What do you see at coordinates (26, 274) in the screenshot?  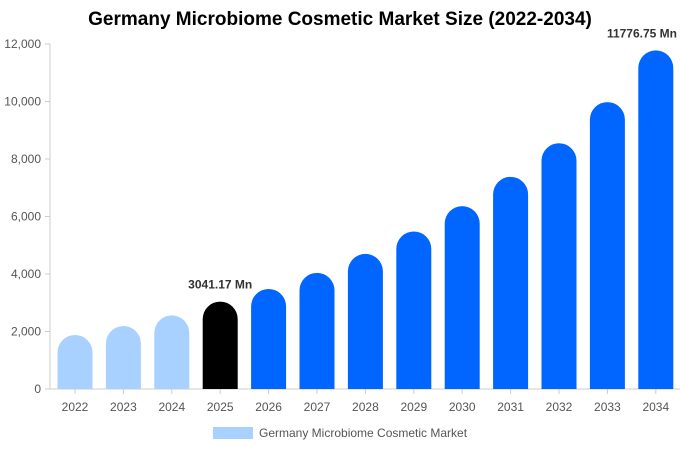 I see `y-tick-label: 4,000` at bounding box center [26, 274].